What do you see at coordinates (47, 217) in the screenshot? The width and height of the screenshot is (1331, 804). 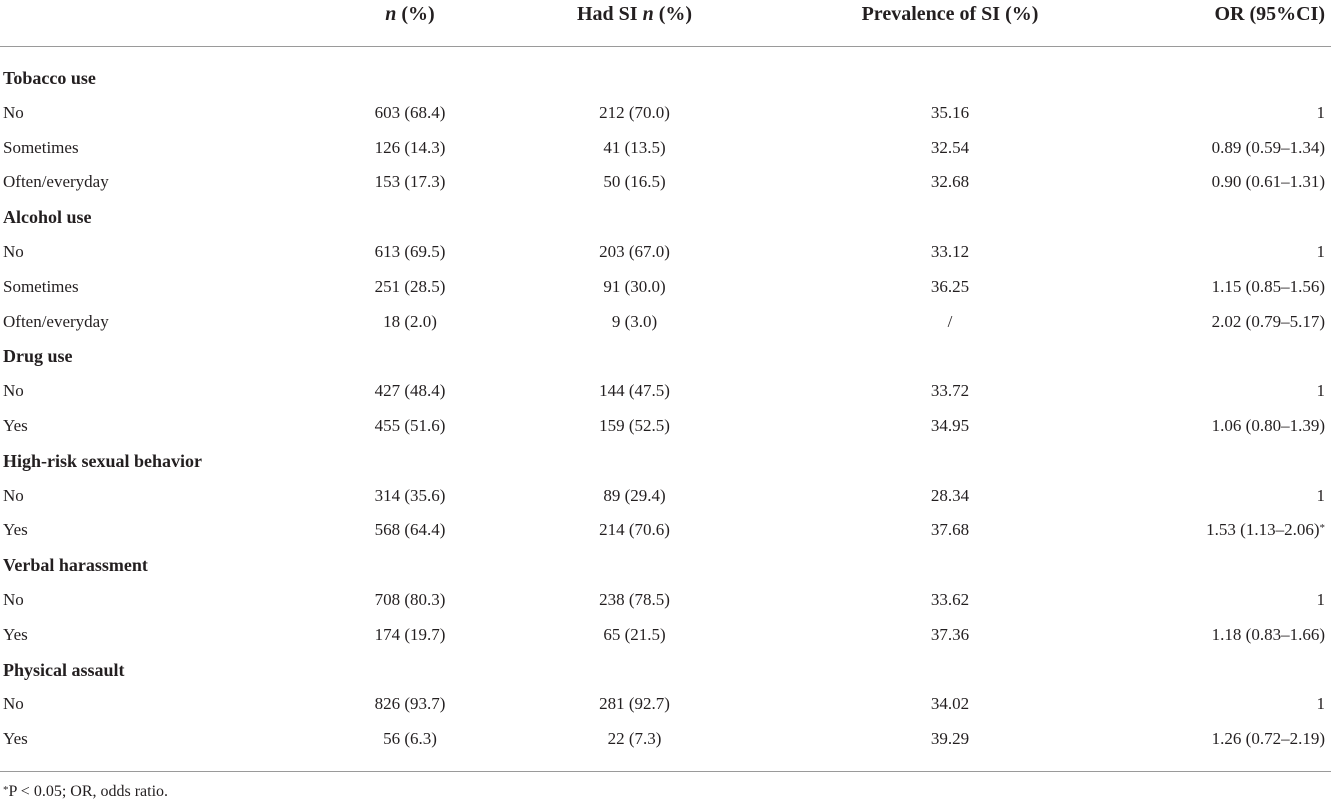 I see `section-heading: Alcohol use` at bounding box center [47, 217].